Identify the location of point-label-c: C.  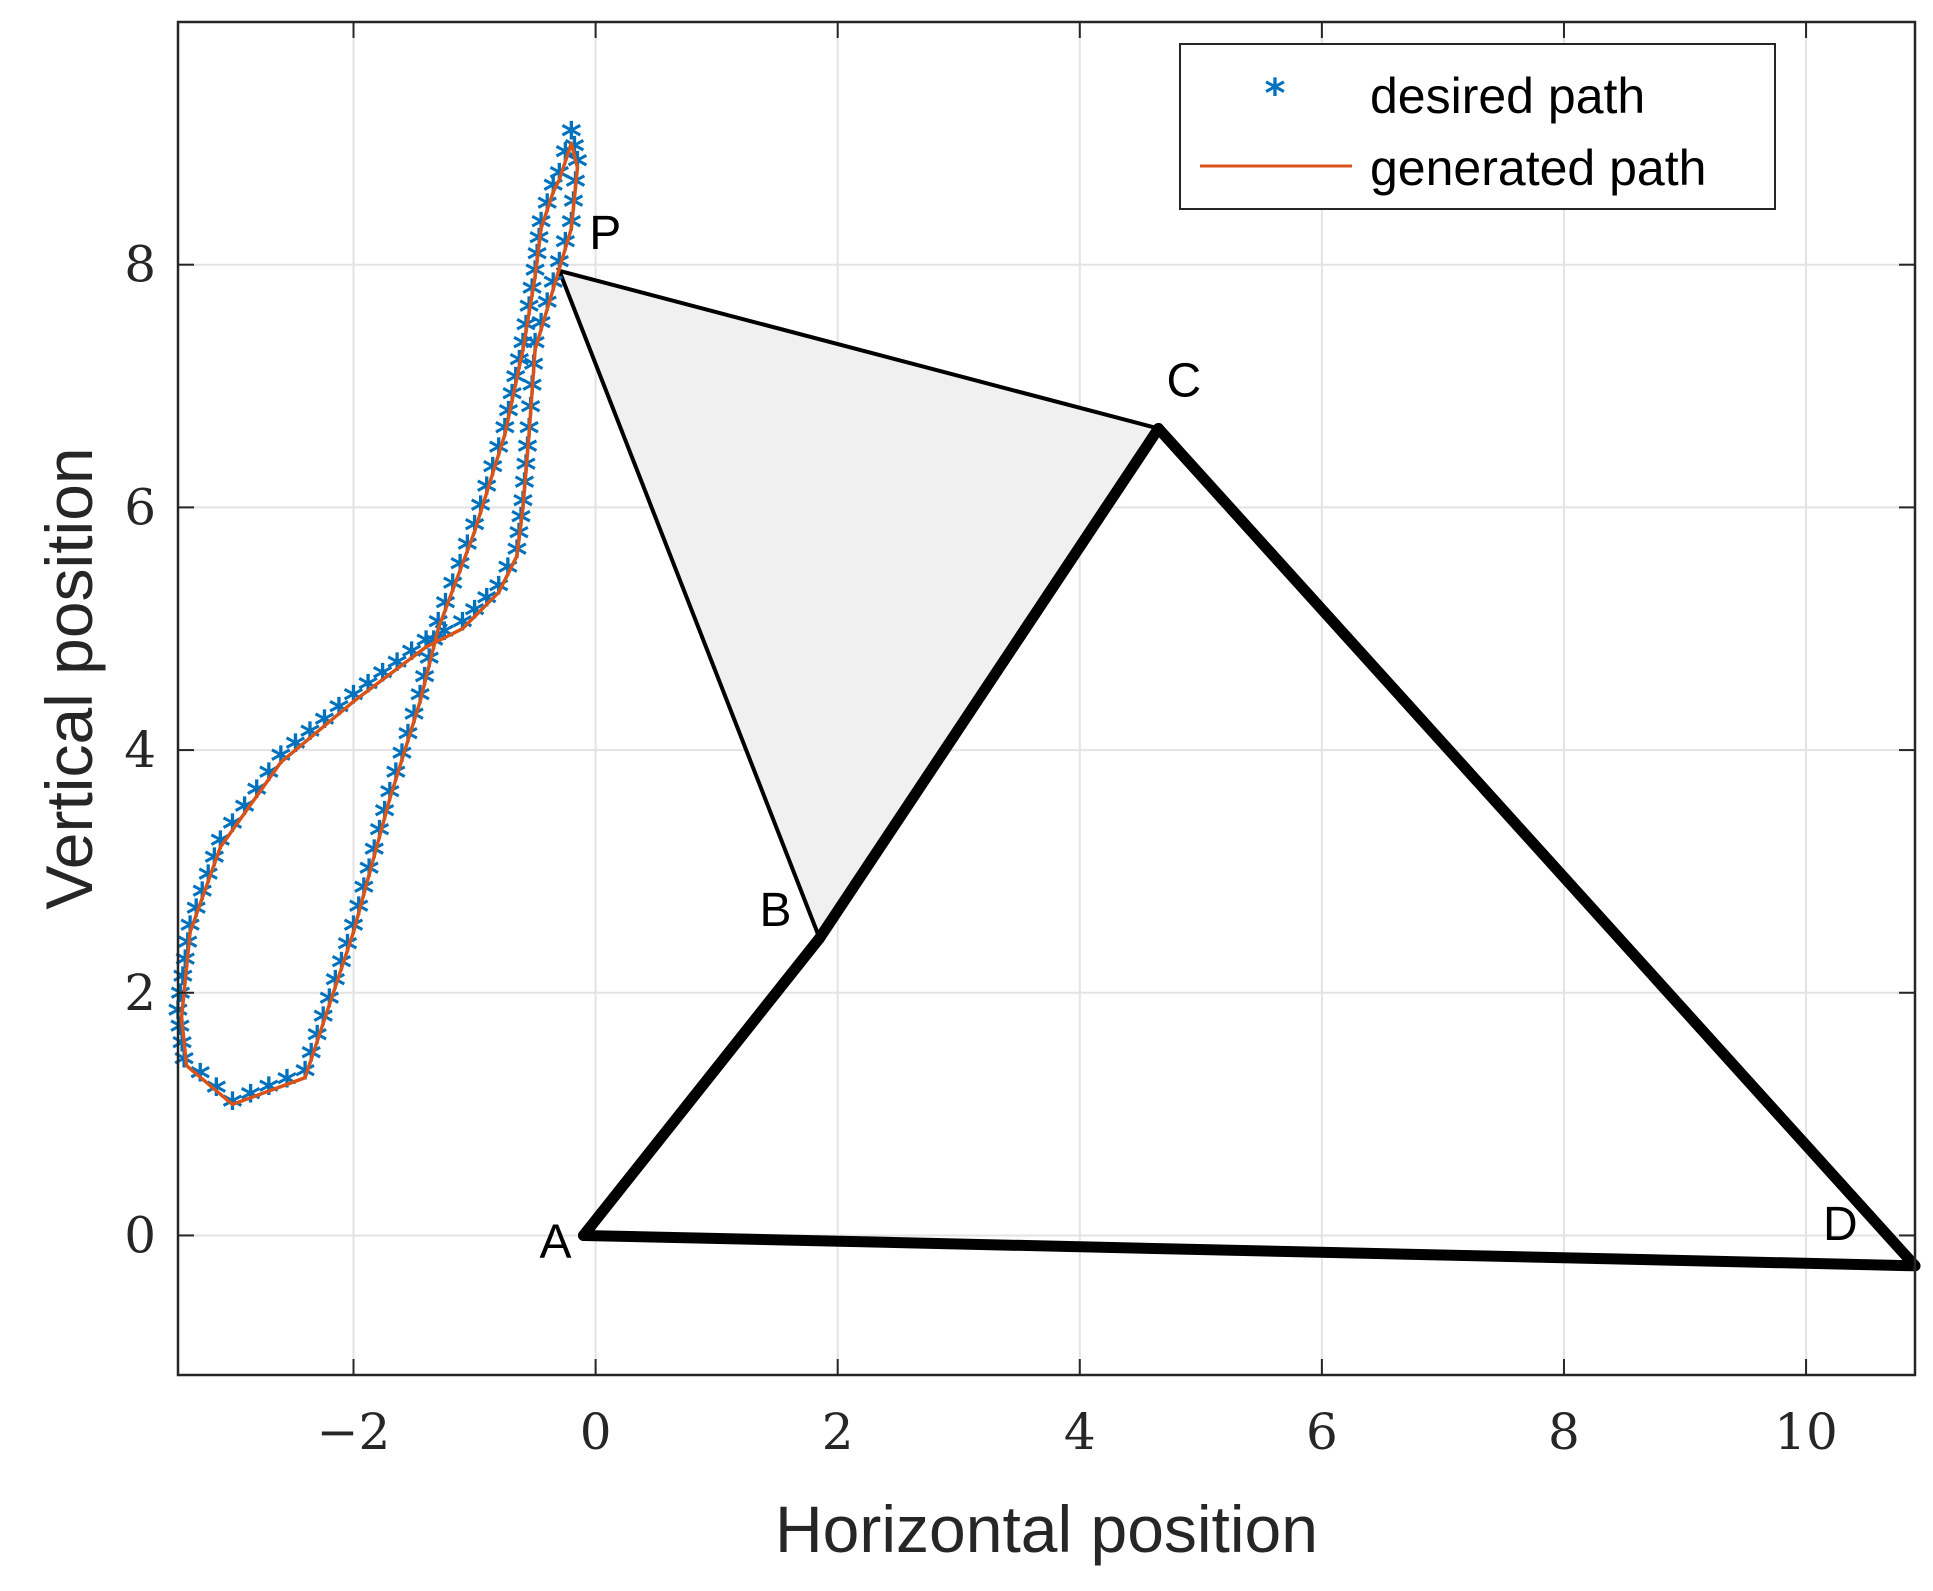
(1183, 381).